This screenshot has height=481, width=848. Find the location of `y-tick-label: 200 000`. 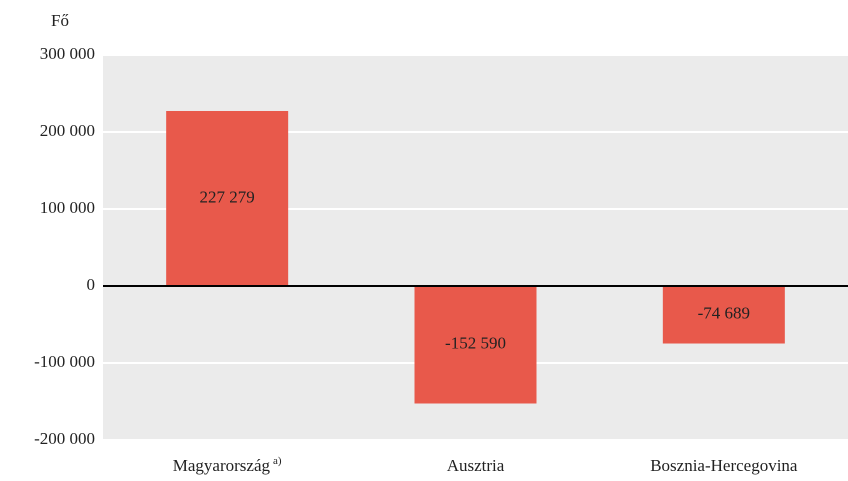

y-tick-label: 200 000 is located at coordinates (67, 130).